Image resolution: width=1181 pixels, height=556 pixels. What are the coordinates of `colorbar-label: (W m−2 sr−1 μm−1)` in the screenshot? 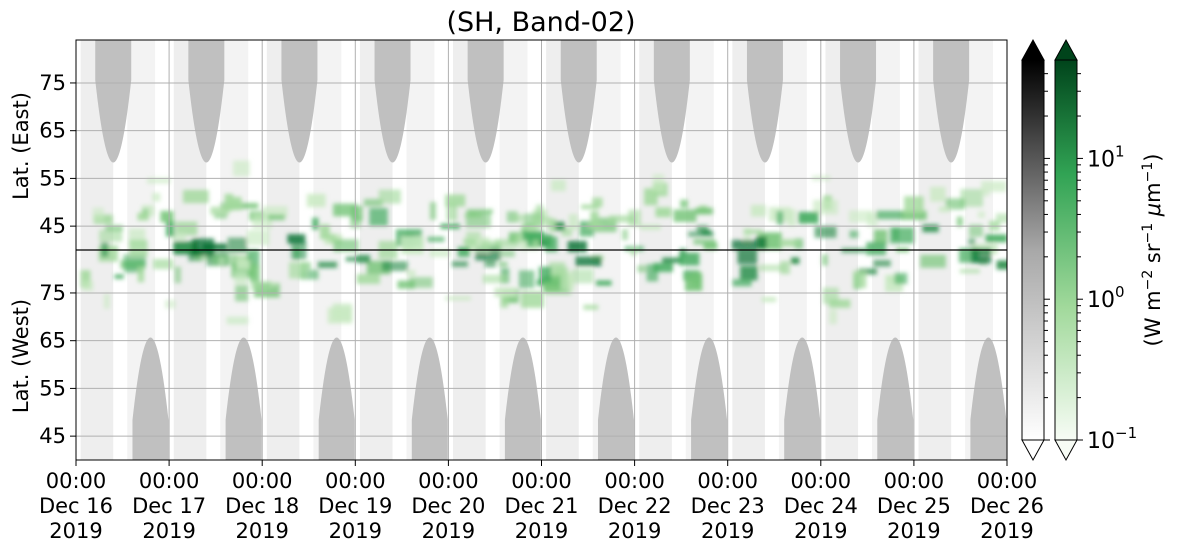 It's located at (1152, 250).